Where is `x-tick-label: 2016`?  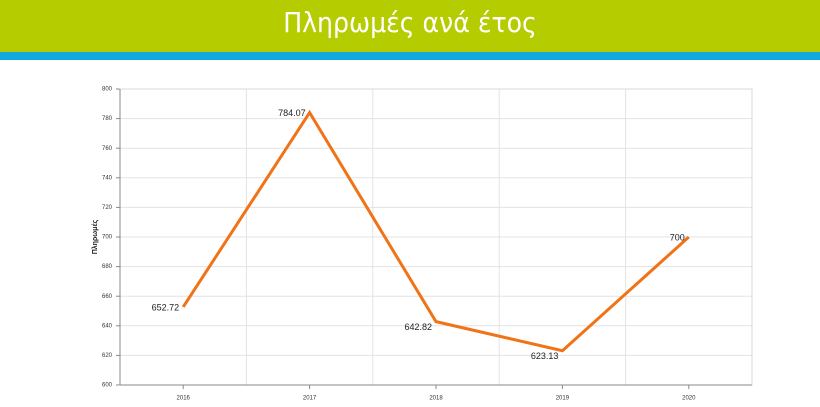 x-tick-label: 2016 is located at coordinates (184, 399).